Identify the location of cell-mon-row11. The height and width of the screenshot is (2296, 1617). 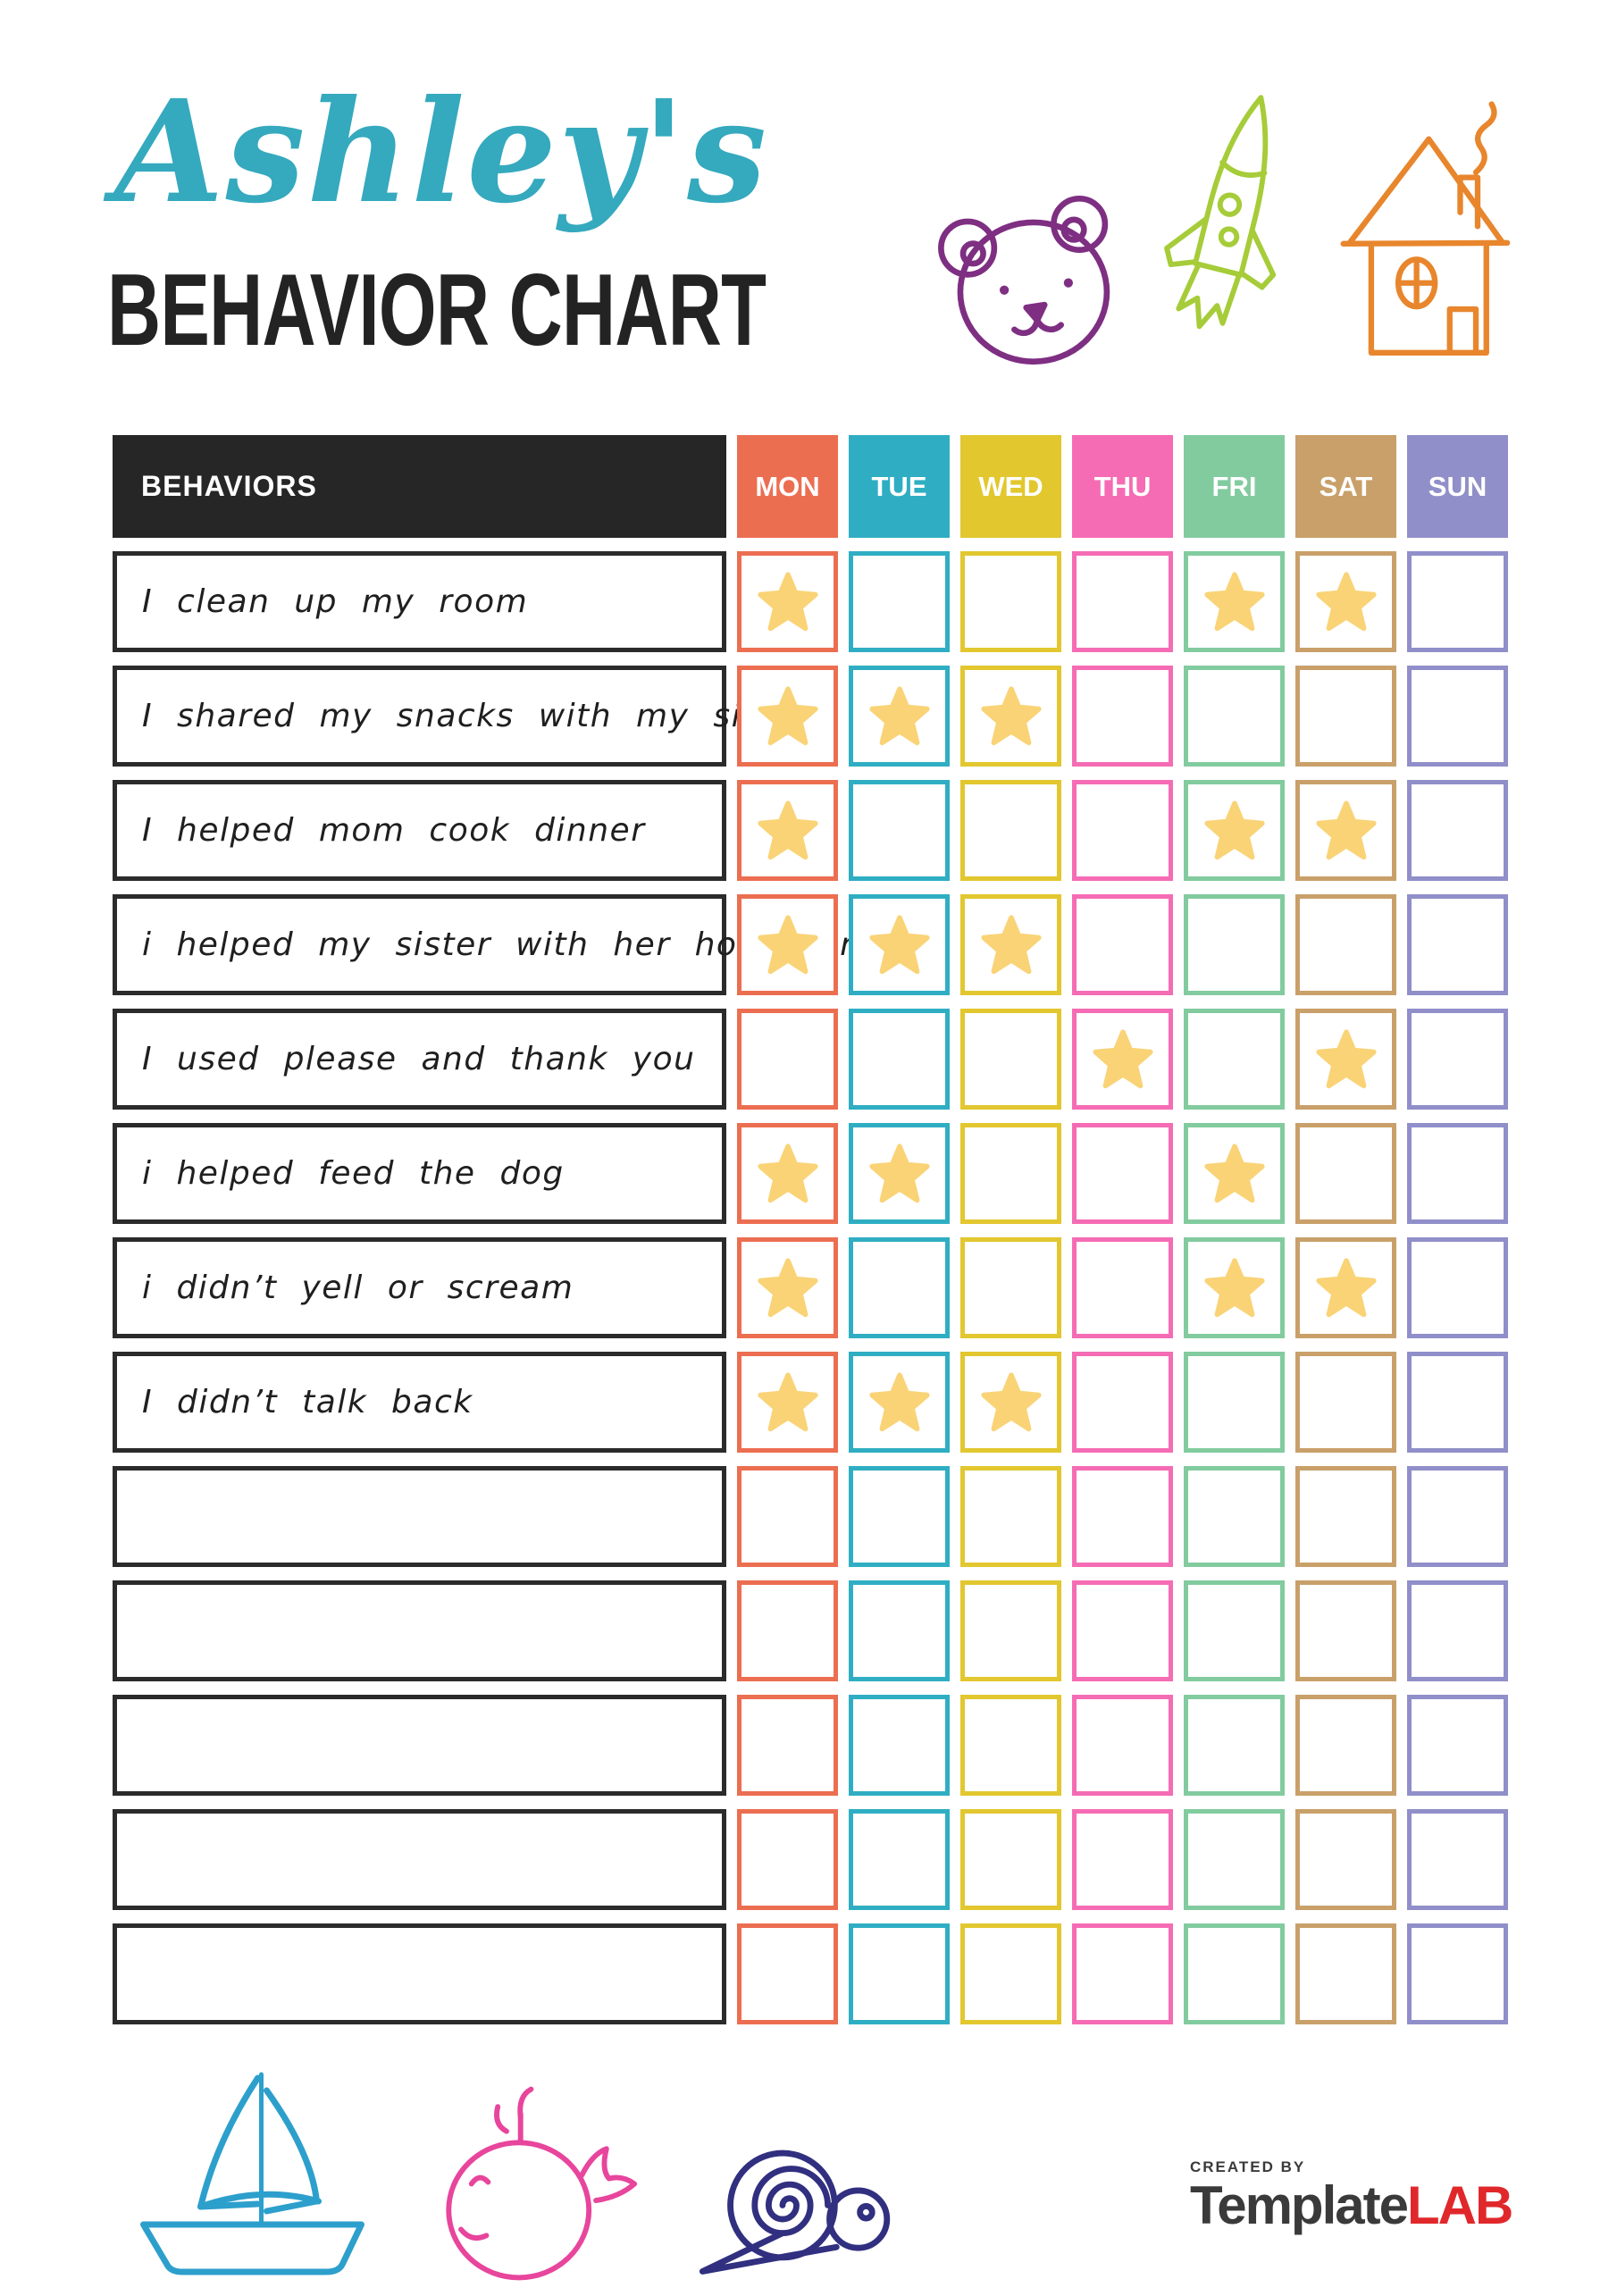
(787, 1746).